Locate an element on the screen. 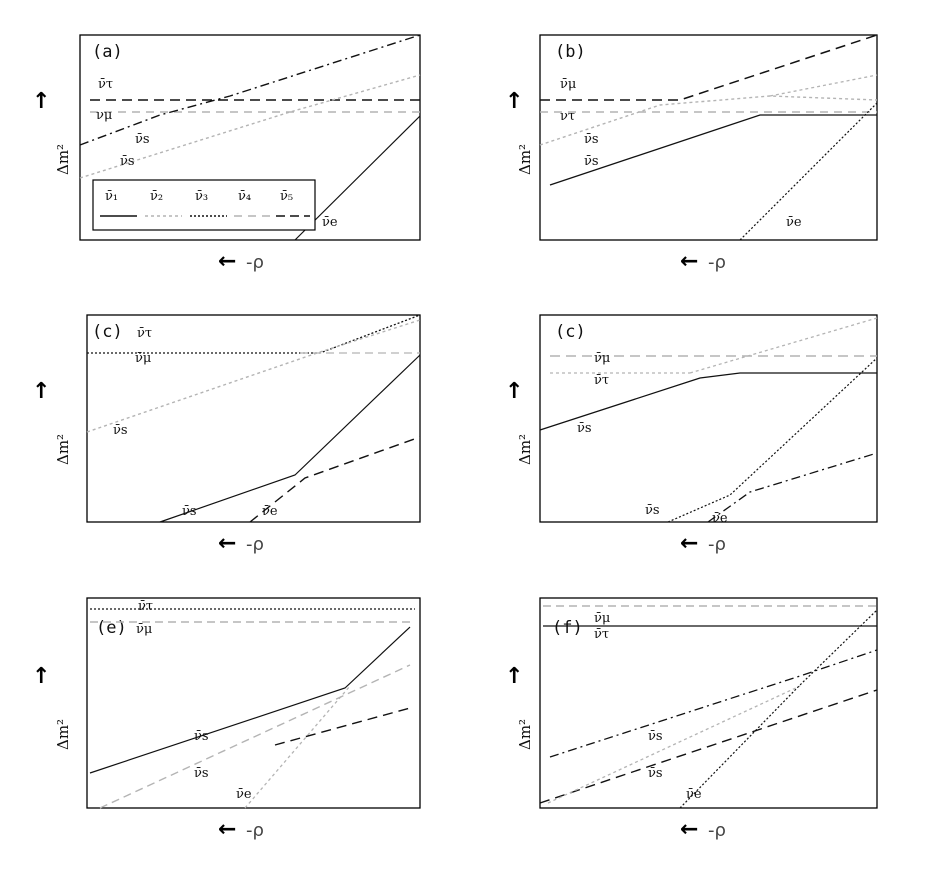  panel-e-label-mu: ν̄μ is located at coordinates (144, 629).